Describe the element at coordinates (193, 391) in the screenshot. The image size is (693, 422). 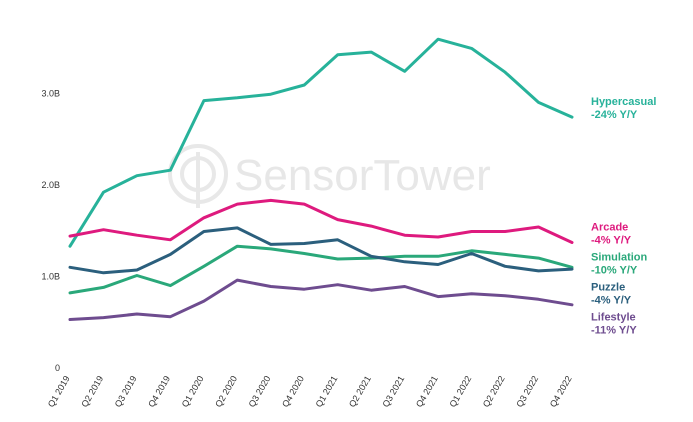
I see `x-tick-label: Q1 2020` at that location.